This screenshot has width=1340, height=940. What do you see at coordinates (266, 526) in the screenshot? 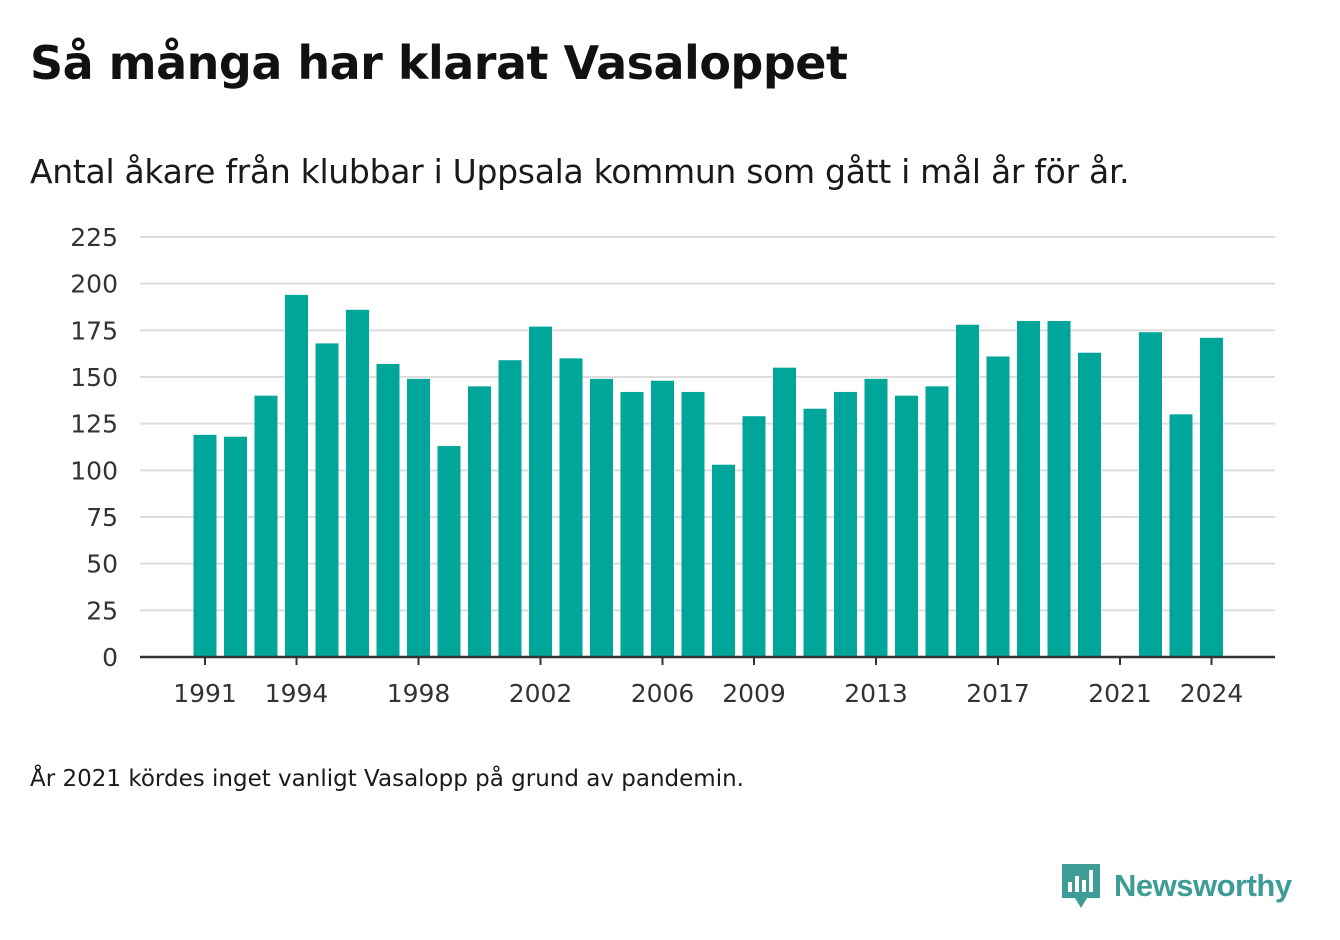
I see `bar-1993` at bounding box center [266, 526].